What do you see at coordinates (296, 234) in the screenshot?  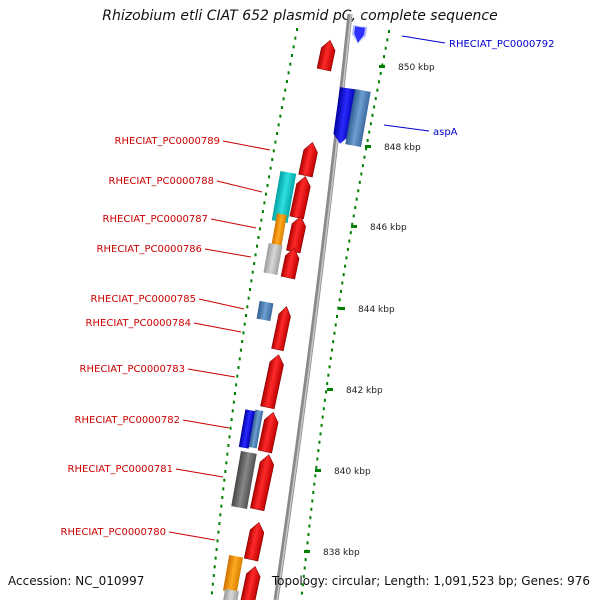 I see `gene-rhpc787` at bounding box center [296, 234].